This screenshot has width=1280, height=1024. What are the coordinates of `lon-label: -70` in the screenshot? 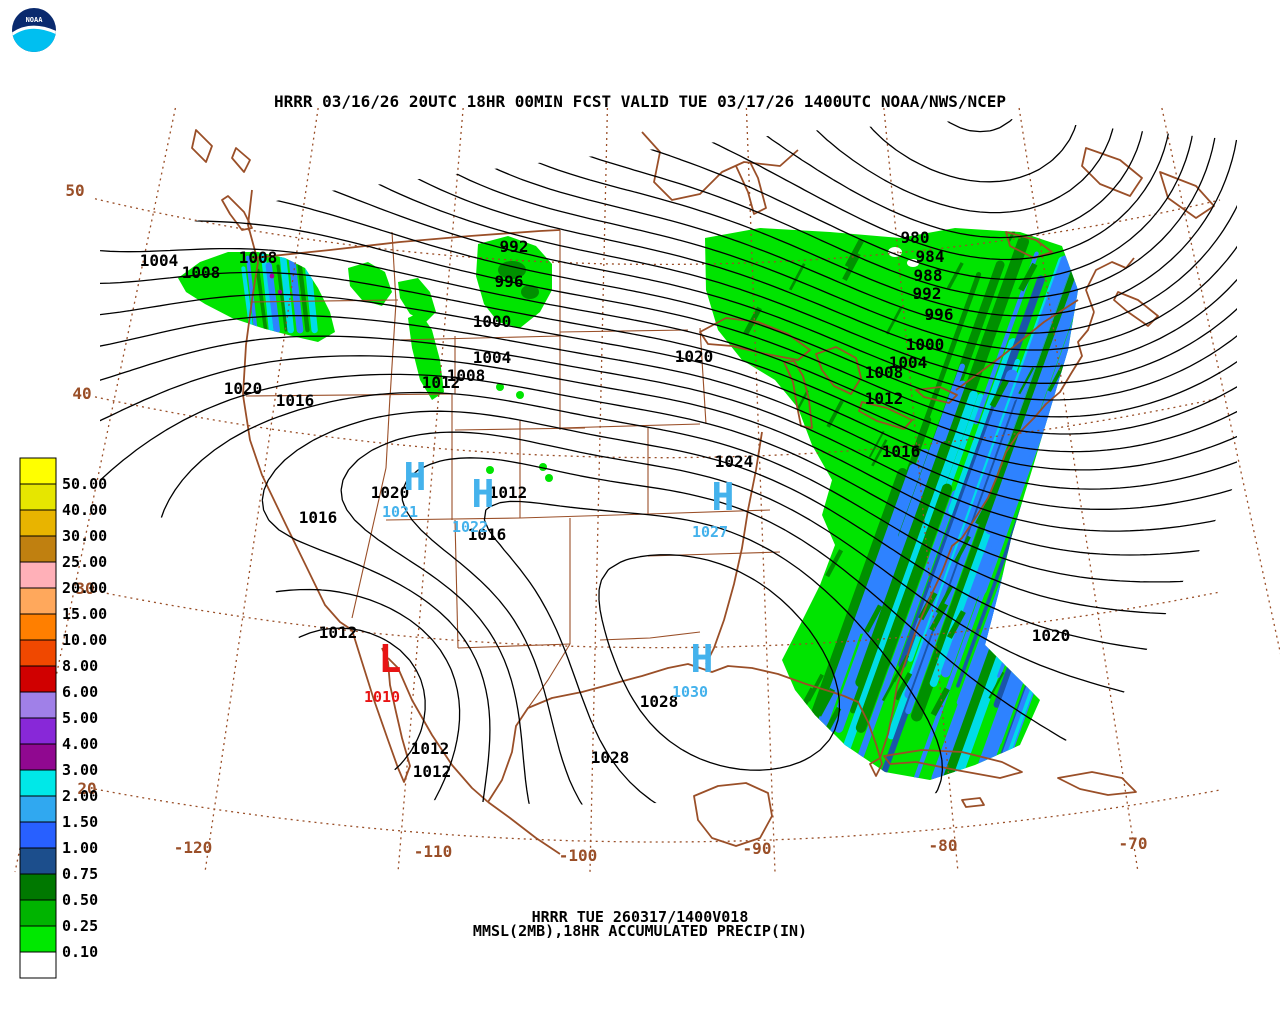 It's located at (1133, 843).